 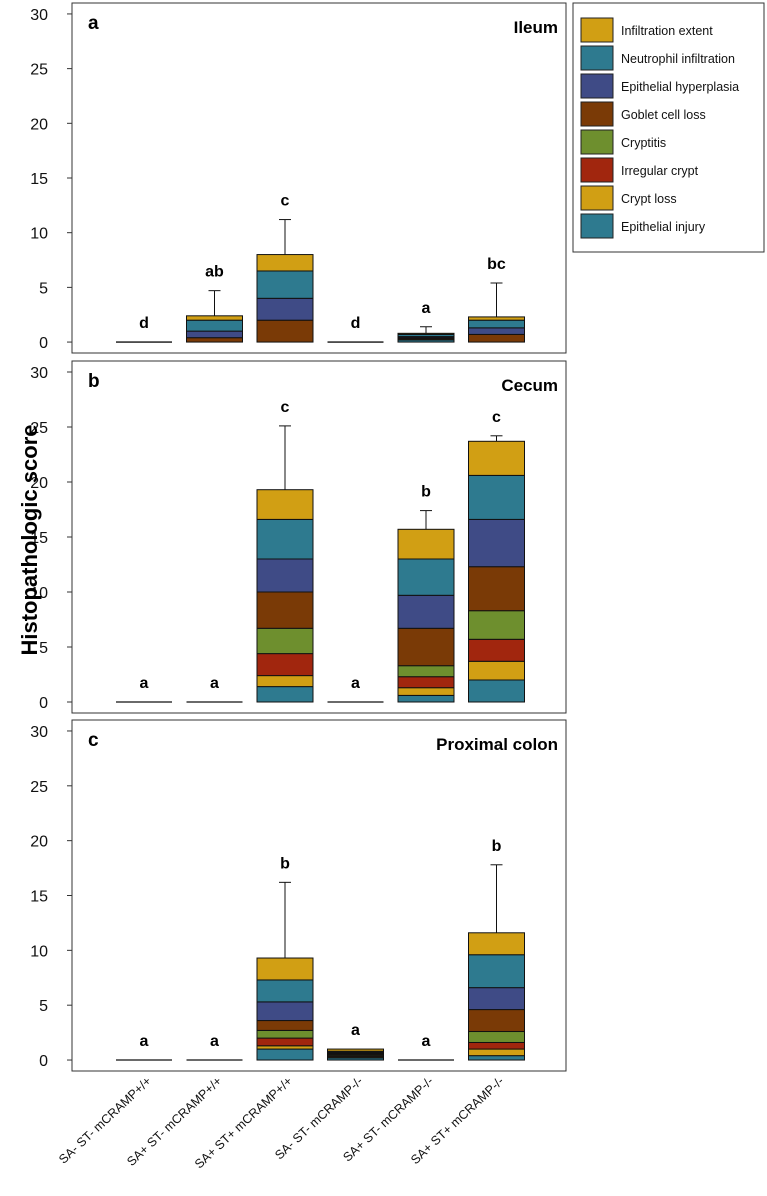 What do you see at coordinates (663, 115) in the screenshot?
I see `legend-label: Goblet cell loss` at bounding box center [663, 115].